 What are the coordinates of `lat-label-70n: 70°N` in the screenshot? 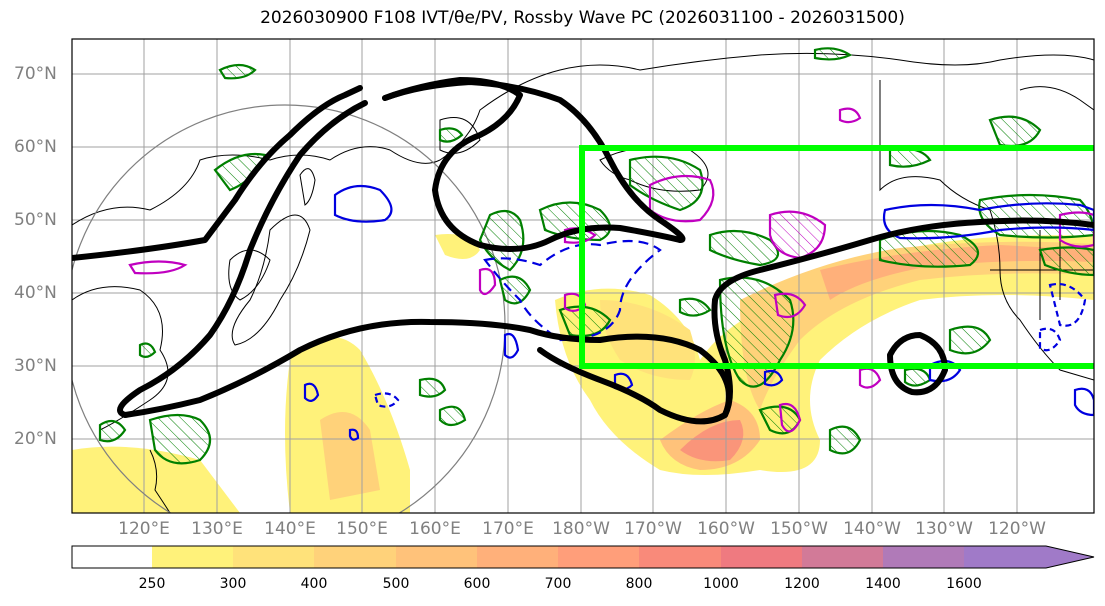 It's located at (35, 74).